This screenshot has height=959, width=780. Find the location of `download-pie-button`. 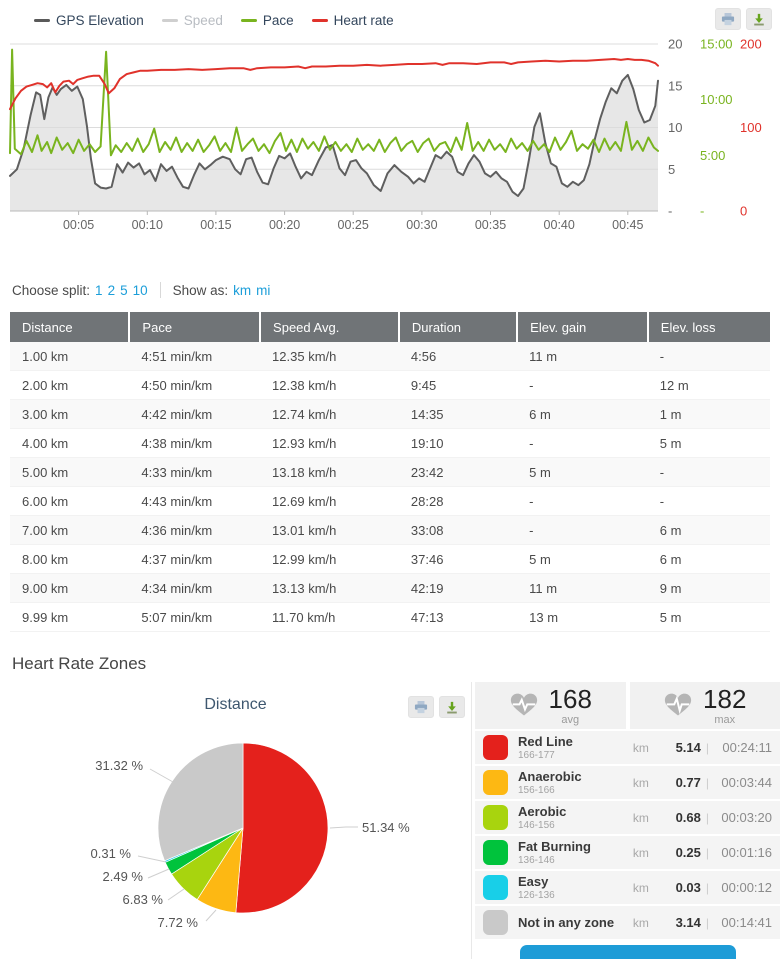

download-pie-button is located at coordinates (452, 707).